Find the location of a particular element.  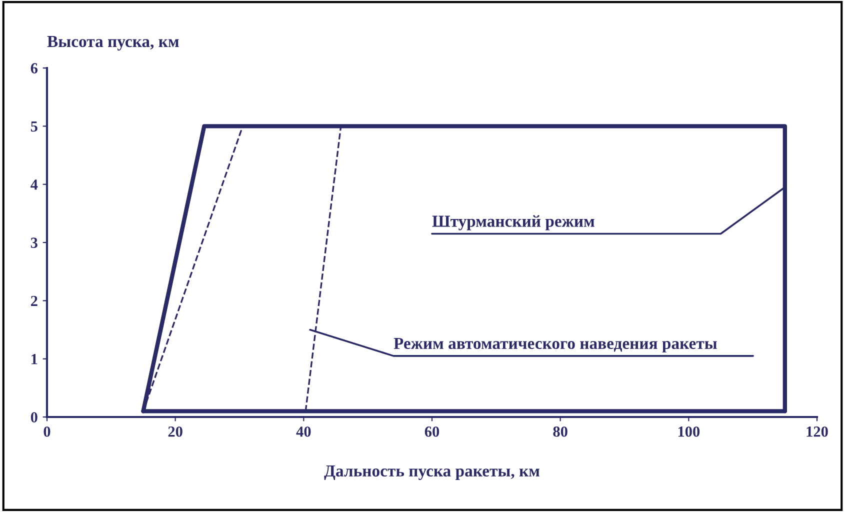

x-tick-label: 40 is located at coordinates (303, 431).